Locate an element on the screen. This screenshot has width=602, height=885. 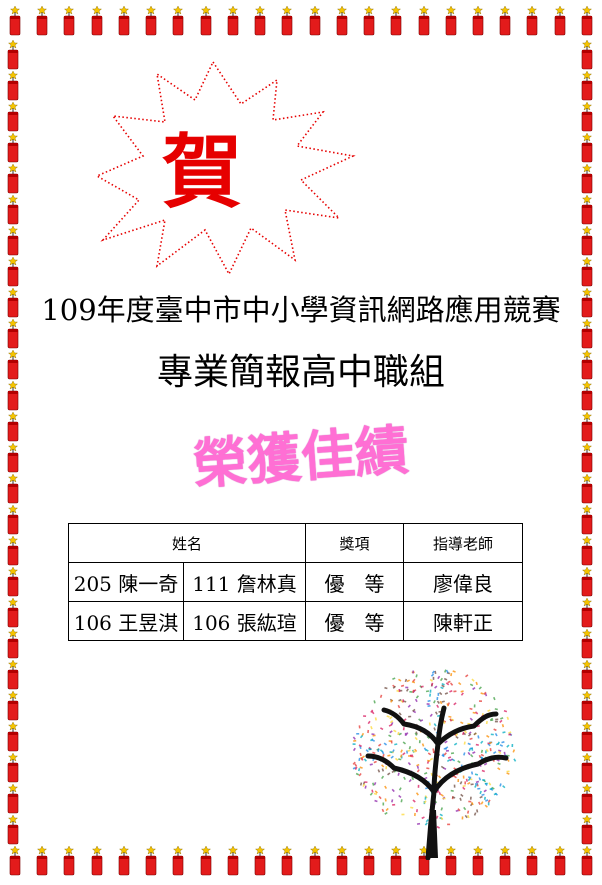
honor-headline: 榮獲佳績 is located at coordinates (301, 457).